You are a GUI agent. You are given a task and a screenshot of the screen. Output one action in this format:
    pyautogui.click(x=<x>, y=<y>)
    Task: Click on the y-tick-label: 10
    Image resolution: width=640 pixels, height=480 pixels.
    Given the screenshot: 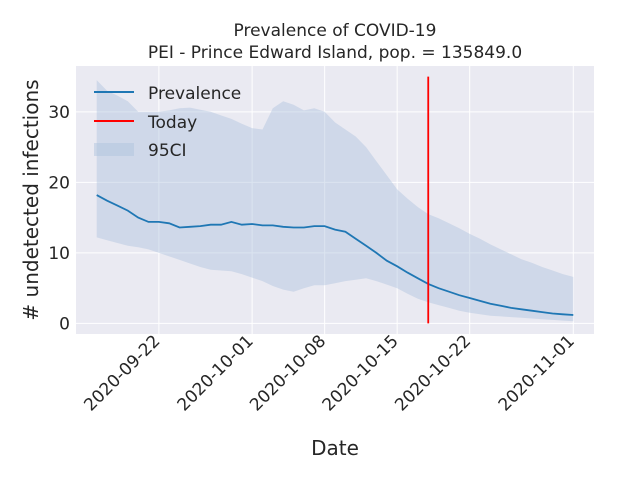 What is the action you would take?
    pyautogui.click(x=59, y=254)
    